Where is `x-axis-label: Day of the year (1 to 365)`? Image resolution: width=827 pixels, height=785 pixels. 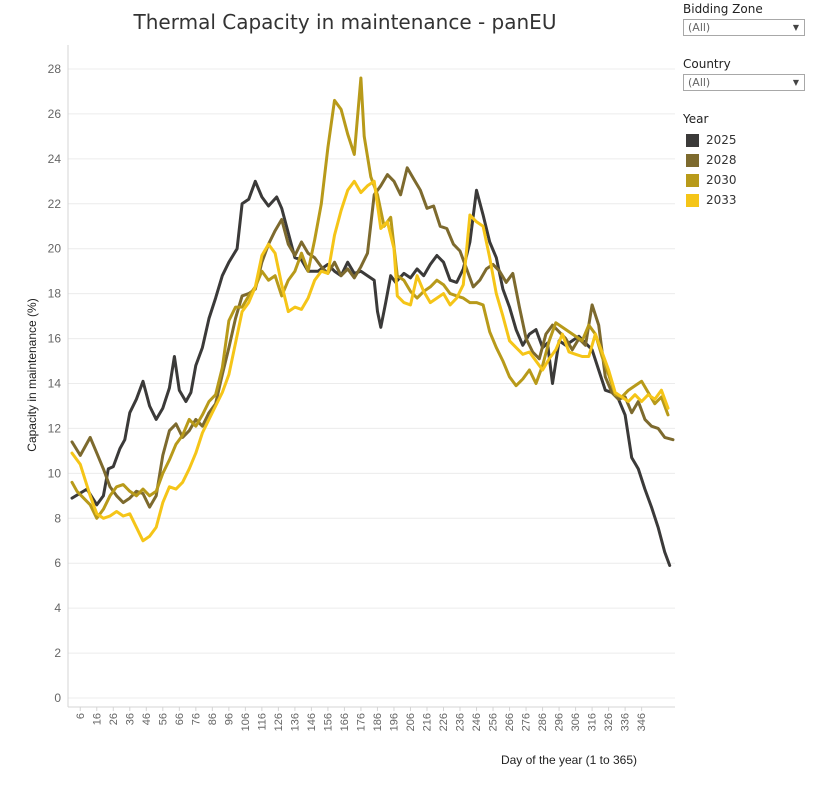
x-axis-label: Day of the year (1 to 365) is located at coordinates (569, 760).